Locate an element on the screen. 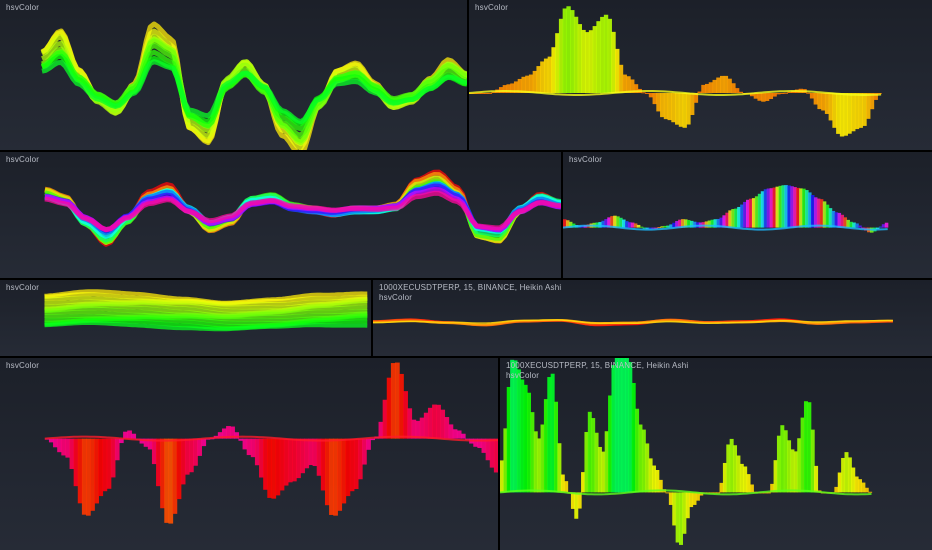 The width and height of the screenshot is (932, 550). panel-sublabel: hsvColor is located at coordinates (395, 297).